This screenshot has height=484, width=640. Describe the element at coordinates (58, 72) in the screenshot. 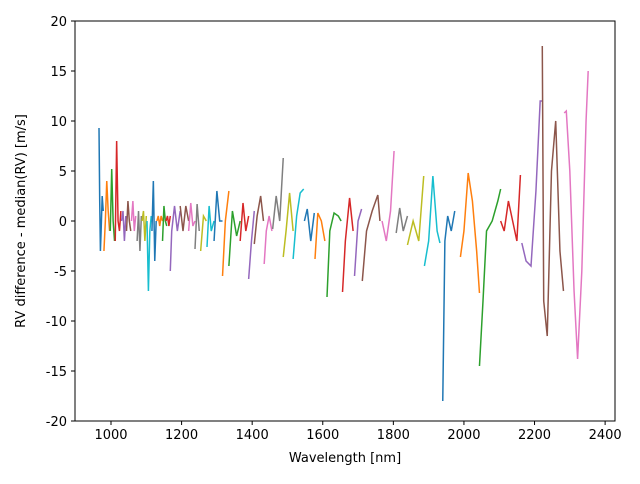

I see `y-tick-label: 15` at that location.